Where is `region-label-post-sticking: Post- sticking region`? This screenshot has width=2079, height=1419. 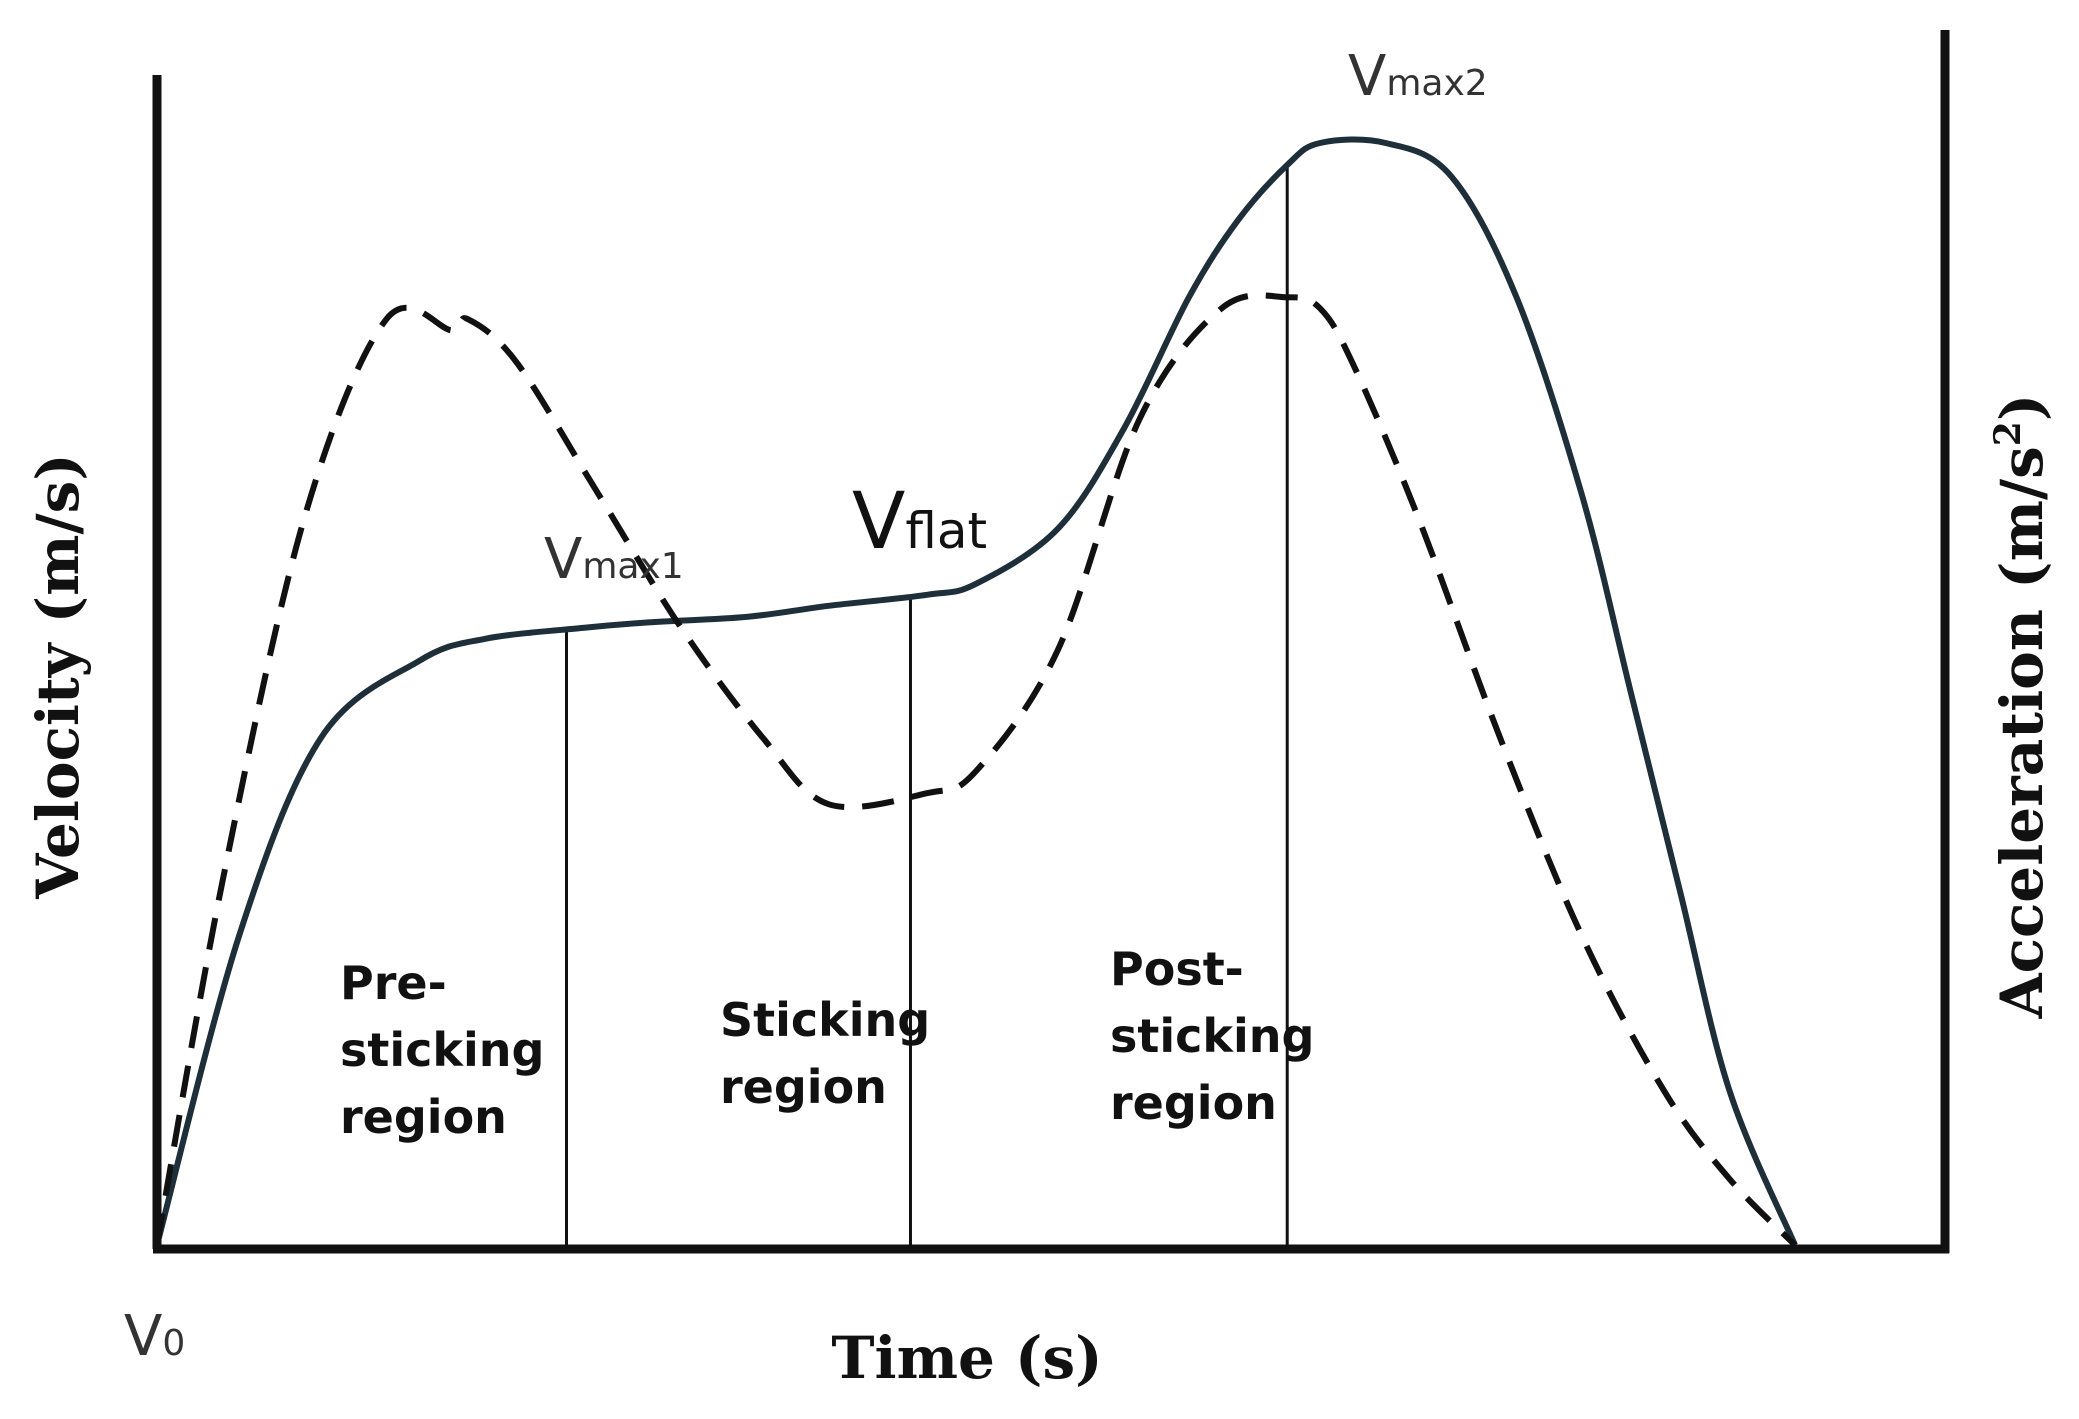
region-label-post-sticking: Post- sticking region is located at coordinates (1220, 1036).